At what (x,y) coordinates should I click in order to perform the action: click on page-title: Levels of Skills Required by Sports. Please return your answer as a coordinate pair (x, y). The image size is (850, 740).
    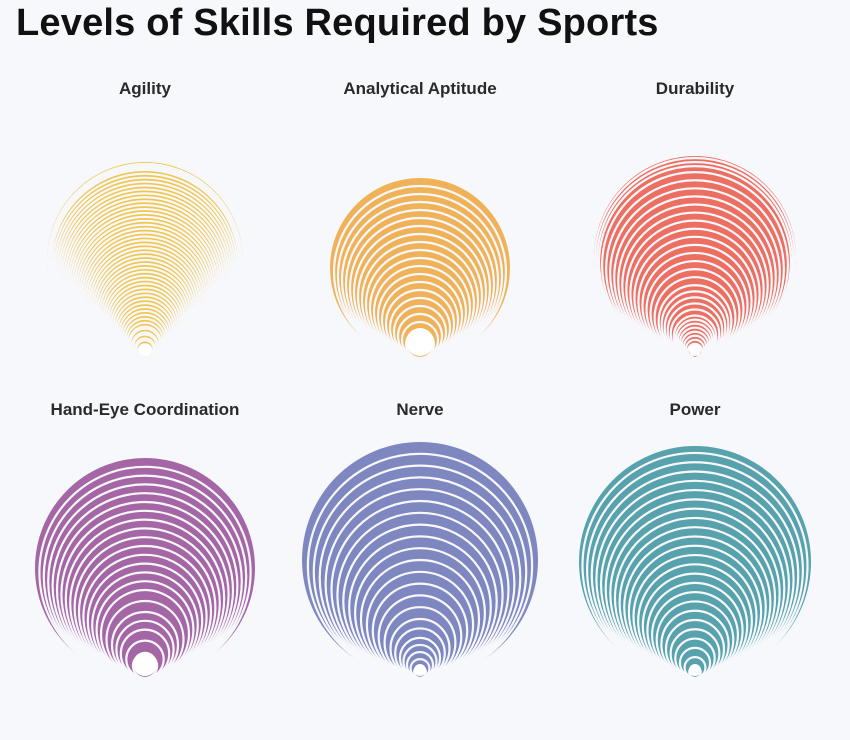
    Looking at the image, I should click on (337, 23).